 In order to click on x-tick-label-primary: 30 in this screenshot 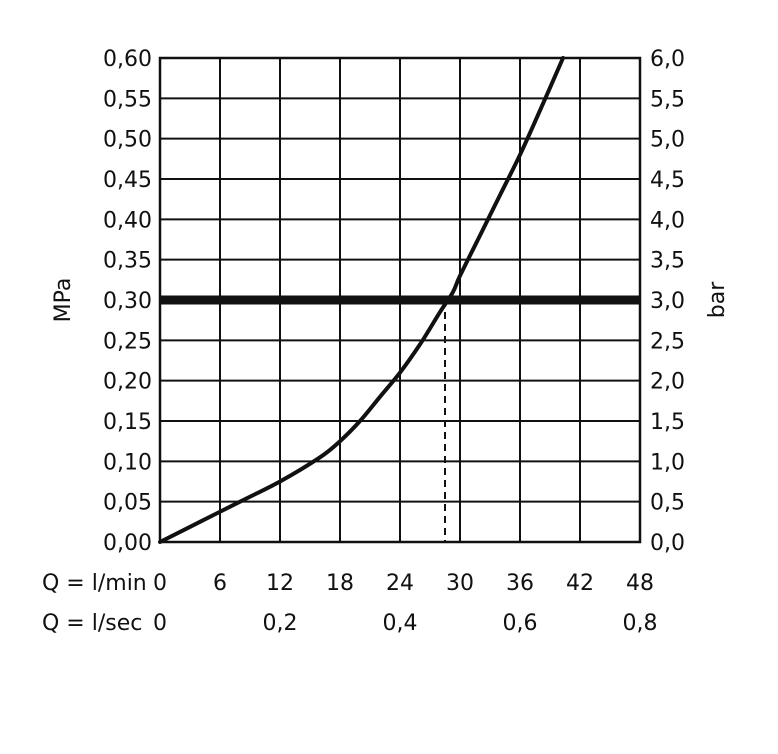, I will do `click(460, 583)`.